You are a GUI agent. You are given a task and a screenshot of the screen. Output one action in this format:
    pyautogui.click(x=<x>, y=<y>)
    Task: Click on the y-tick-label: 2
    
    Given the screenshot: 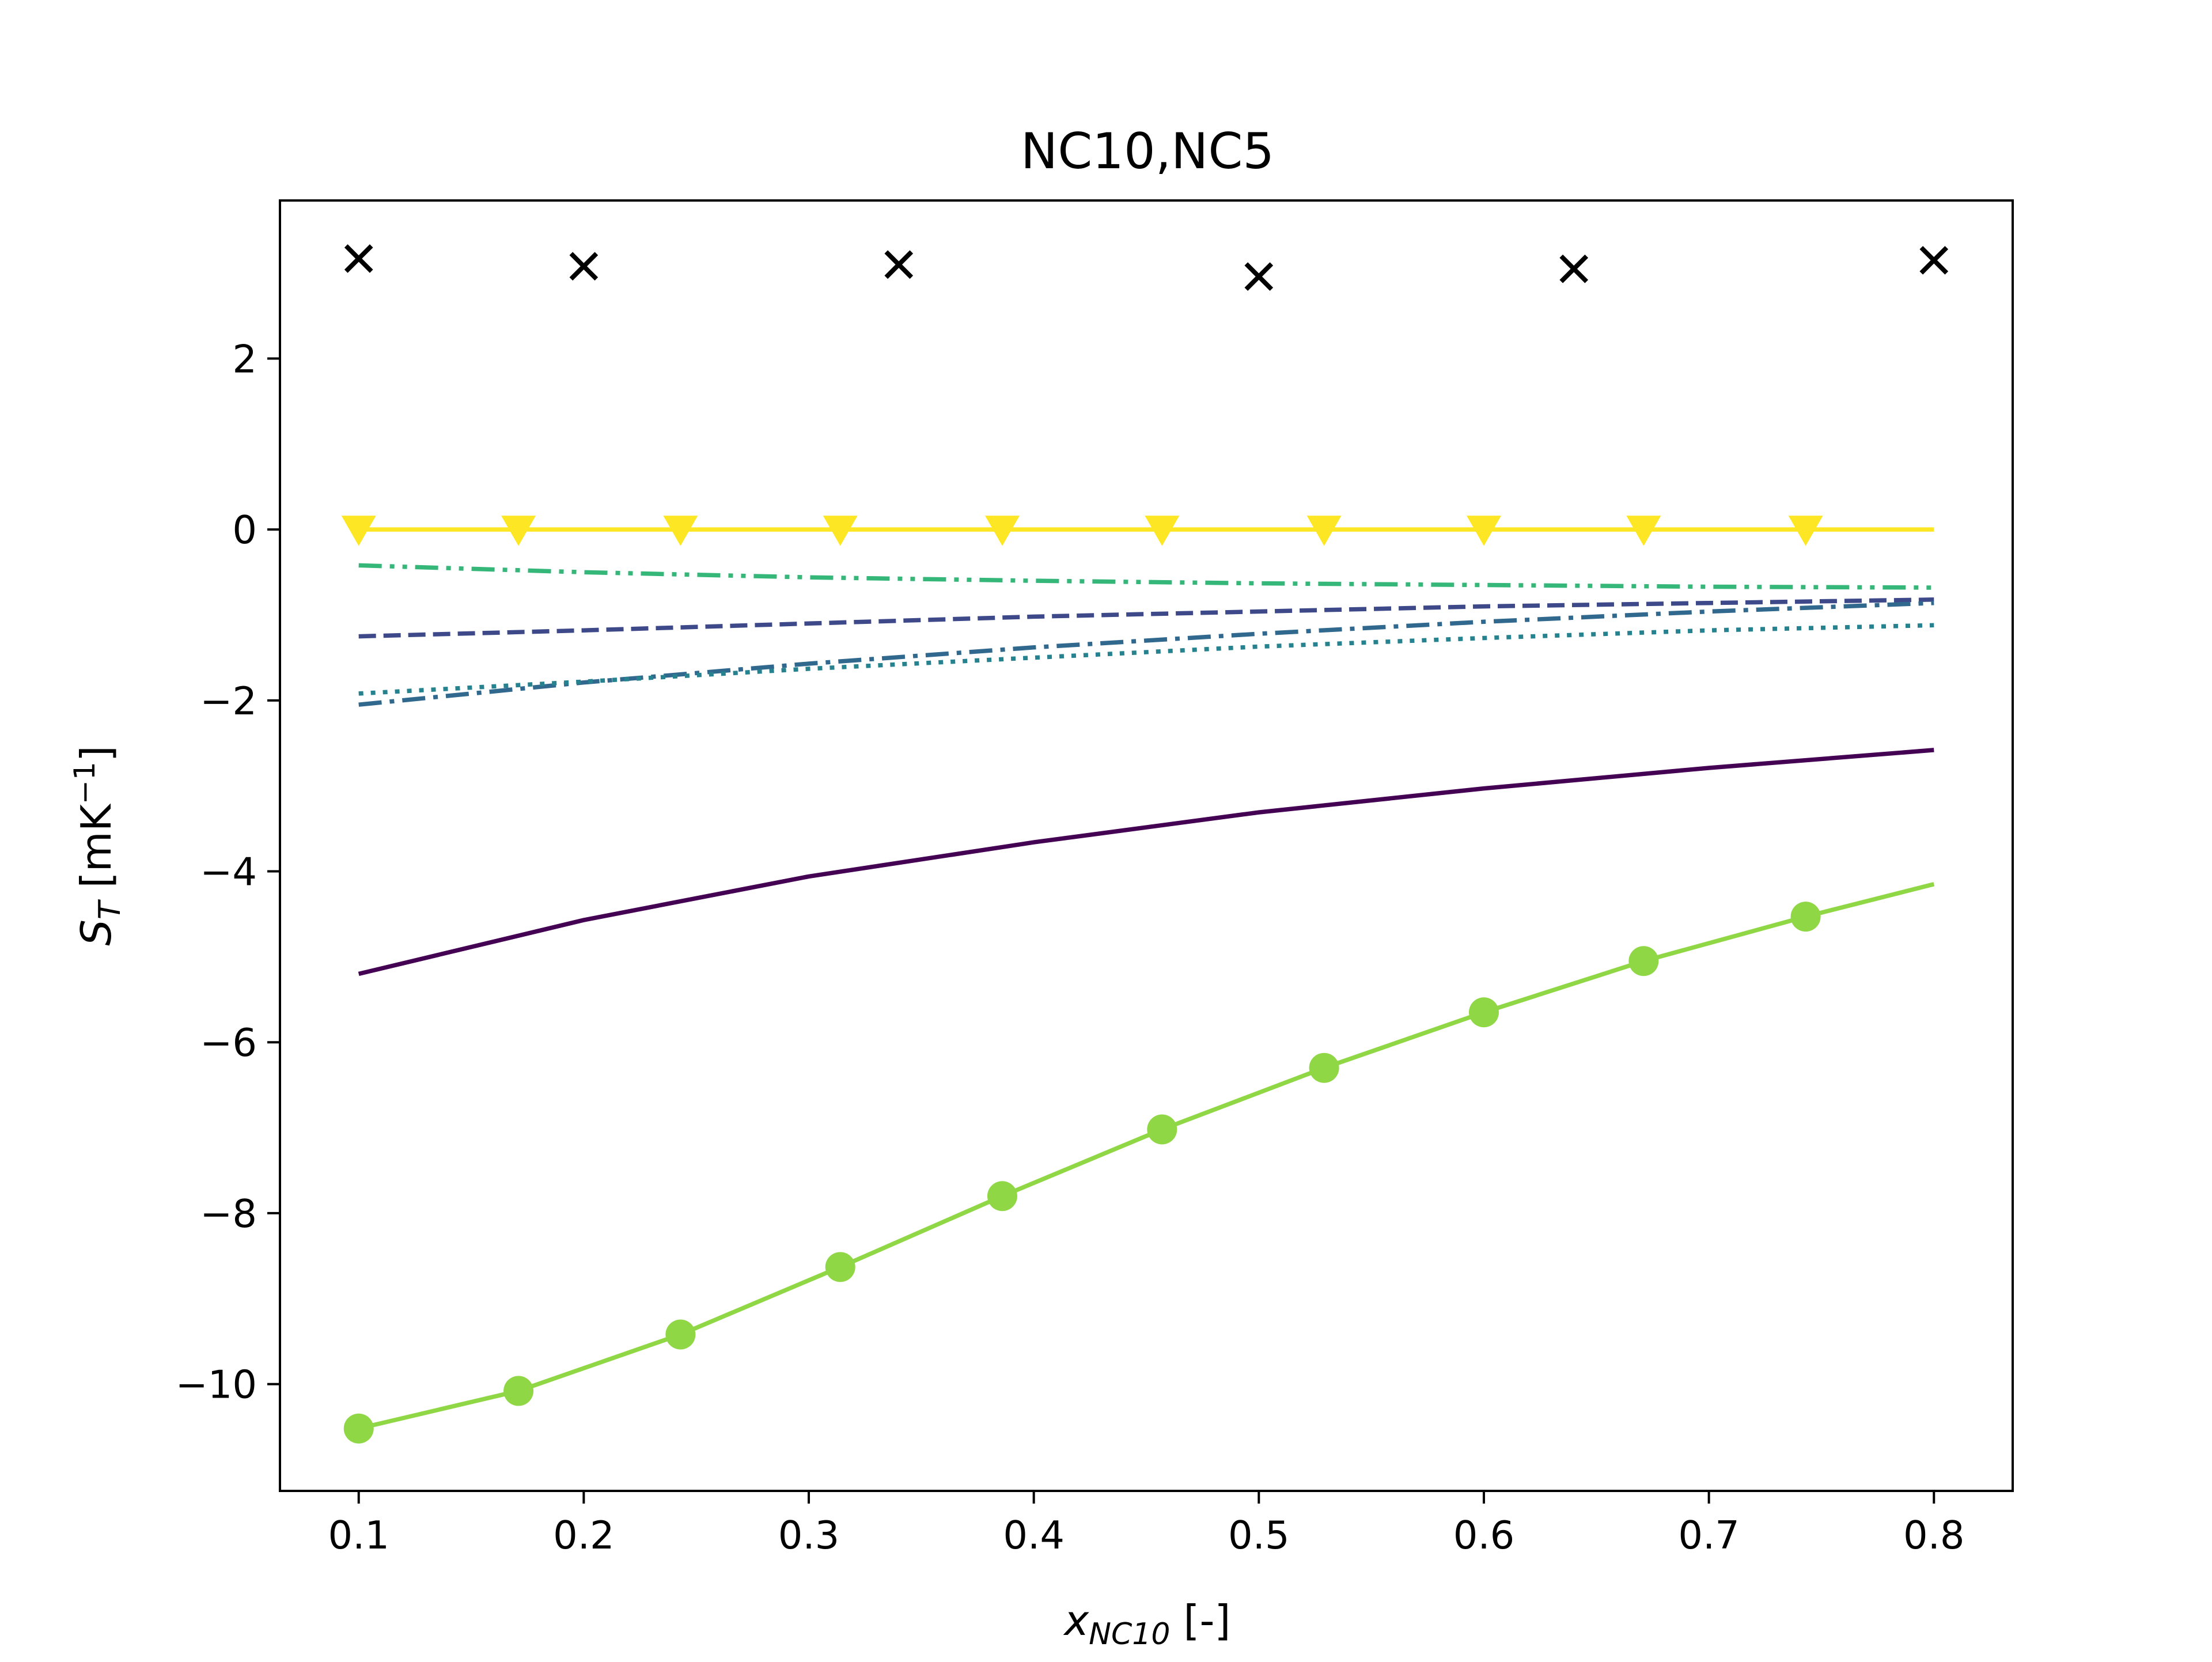 What is the action you would take?
    pyautogui.click(x=244, y=358)
    